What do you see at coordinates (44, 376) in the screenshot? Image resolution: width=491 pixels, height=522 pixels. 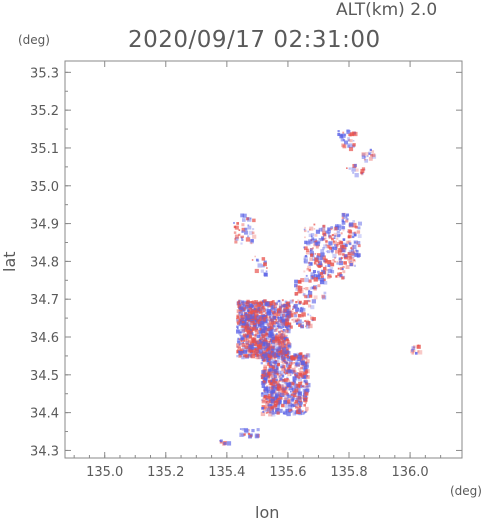 I see `y-tick-label: 34.5` at bounding box center [44, 376].